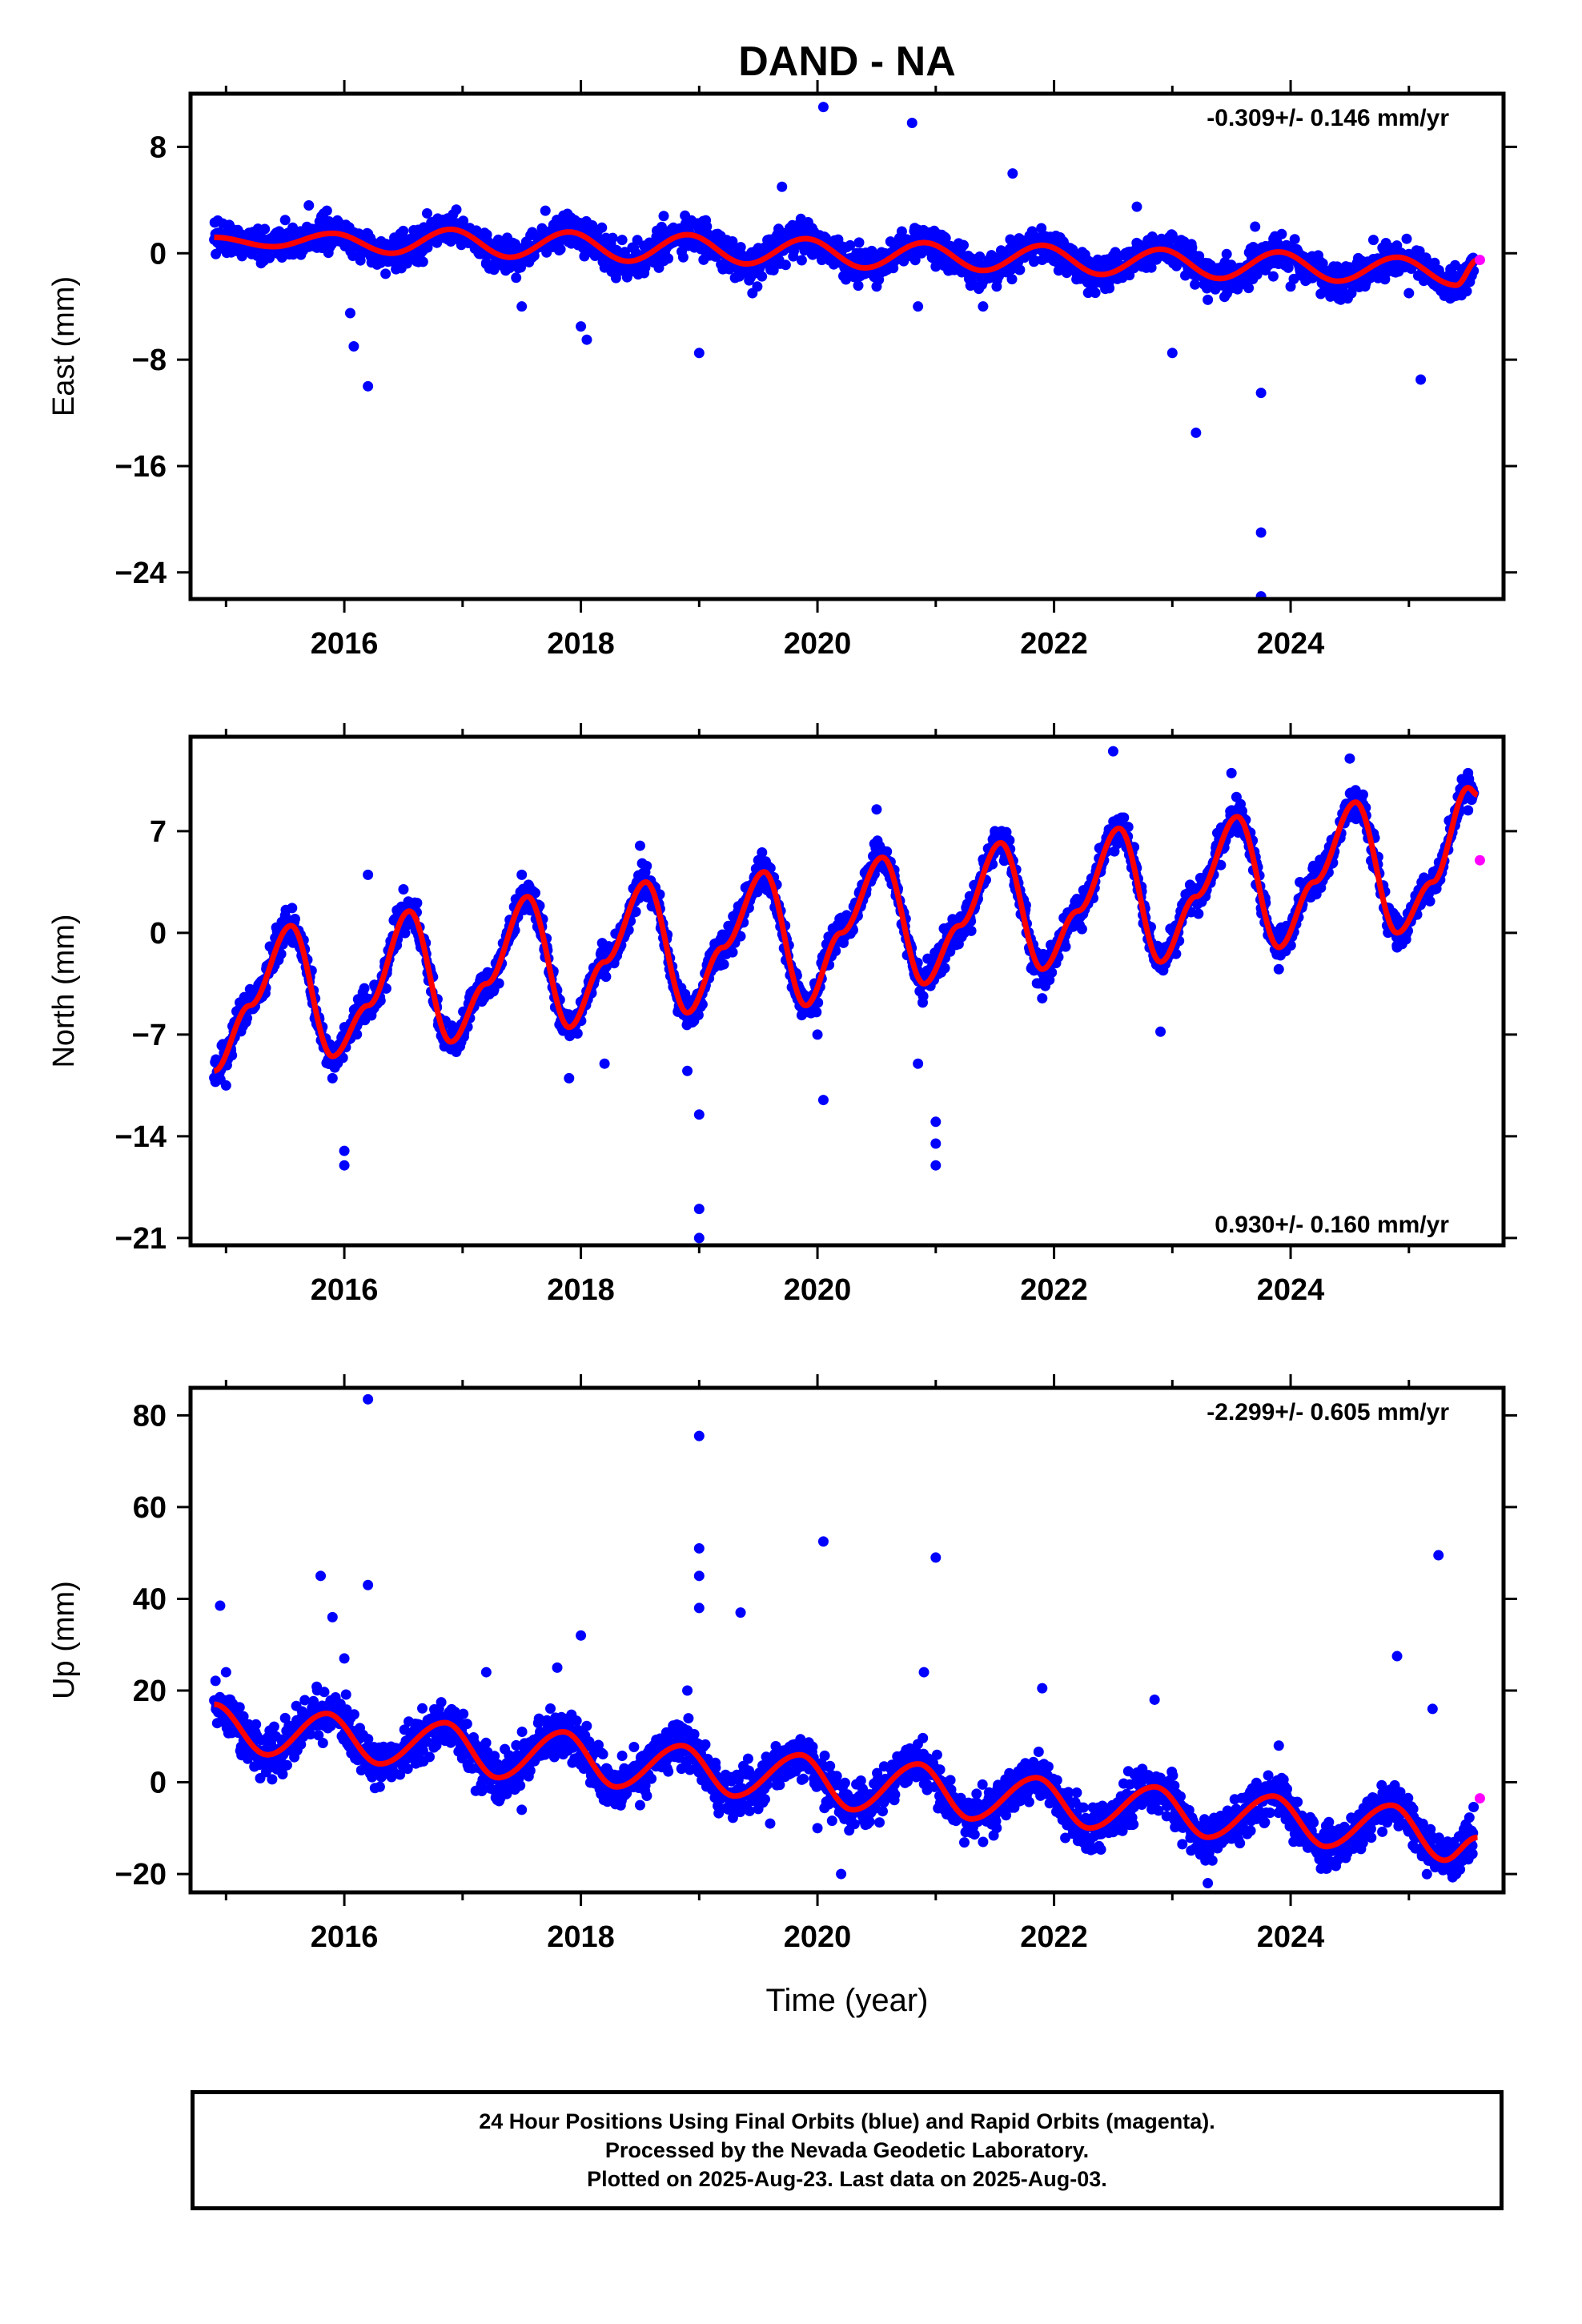  What do you see at coordinates (1291, 1290) in the screenshot?
I see `x-tick-label: 2024` at bounding box center [1291, 1290].